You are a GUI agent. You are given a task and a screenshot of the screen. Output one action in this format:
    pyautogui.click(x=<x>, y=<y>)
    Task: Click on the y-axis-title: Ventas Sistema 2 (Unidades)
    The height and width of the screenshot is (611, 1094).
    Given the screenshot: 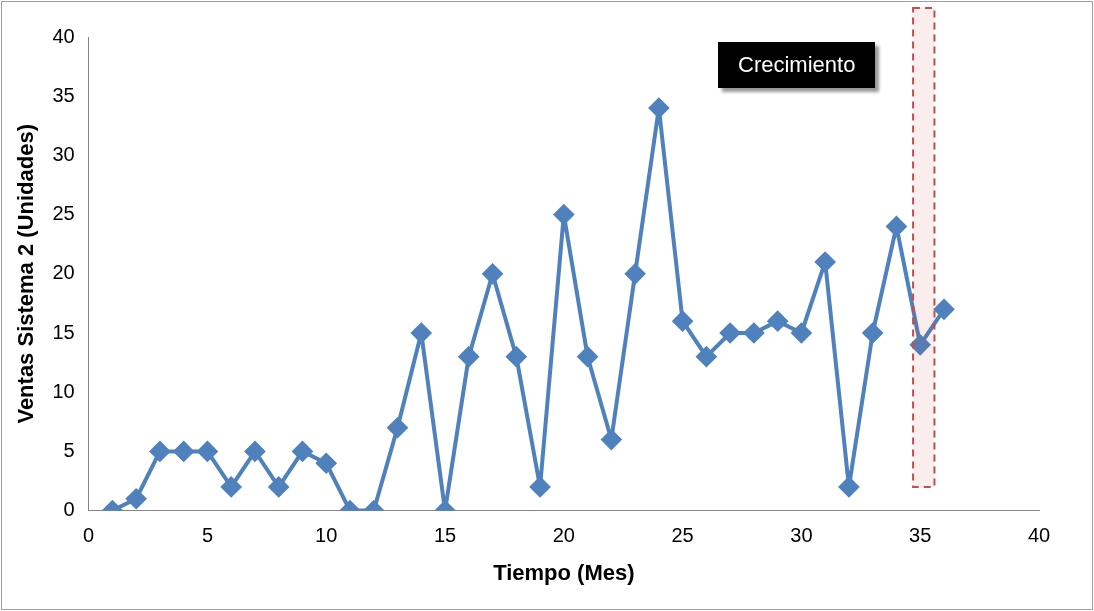 What is the action you would take?
    pyautogui.click(x=26, y=274)
    